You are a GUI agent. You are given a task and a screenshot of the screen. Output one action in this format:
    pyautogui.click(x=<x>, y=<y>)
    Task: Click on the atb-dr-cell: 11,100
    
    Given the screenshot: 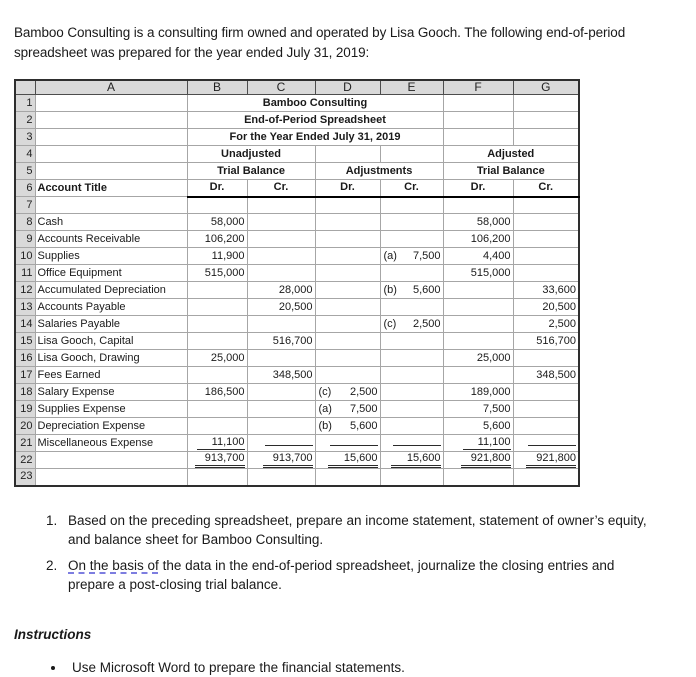 What is the action you would take?
    pyautogui.click(x=478, y=443)
    